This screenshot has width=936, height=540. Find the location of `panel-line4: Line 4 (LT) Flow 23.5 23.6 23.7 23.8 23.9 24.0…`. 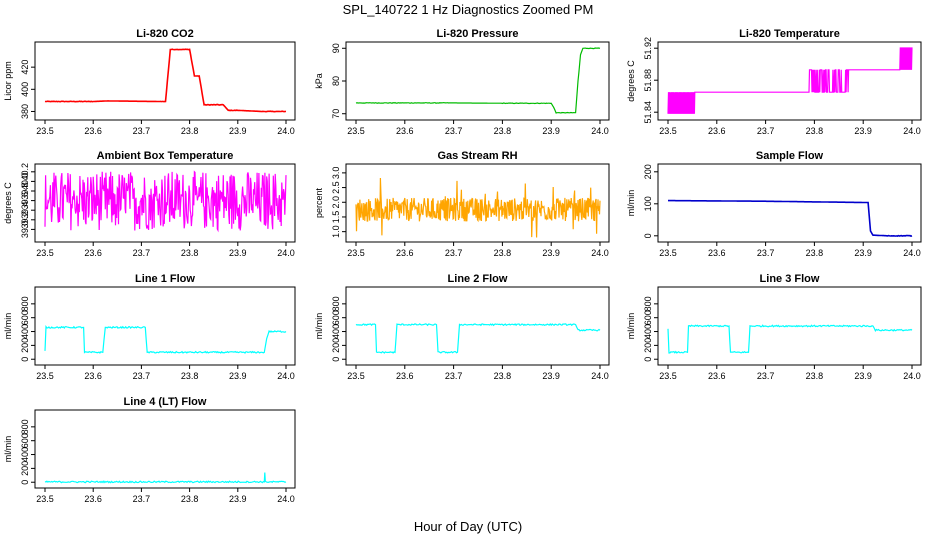

panel-line4: Line 4 (LT) Flow 23.5 23.6 23.7 23.8 23.9 24.0… is located at coordinates (149, 450).